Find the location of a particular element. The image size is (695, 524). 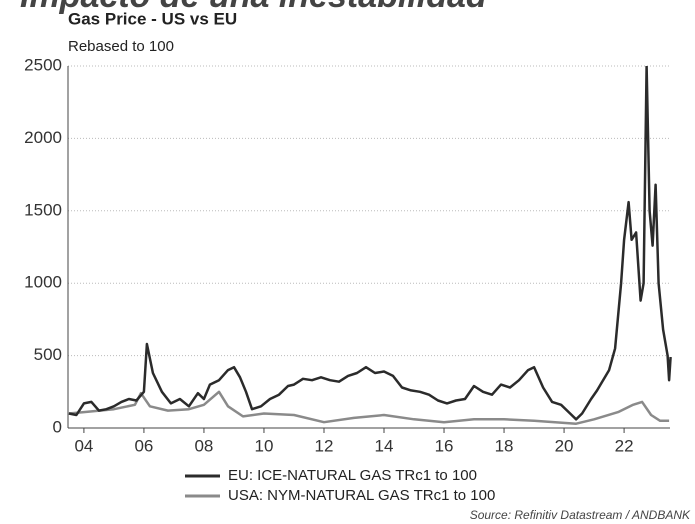

x-tick-label: 18 is located at coordinates (504, 445).